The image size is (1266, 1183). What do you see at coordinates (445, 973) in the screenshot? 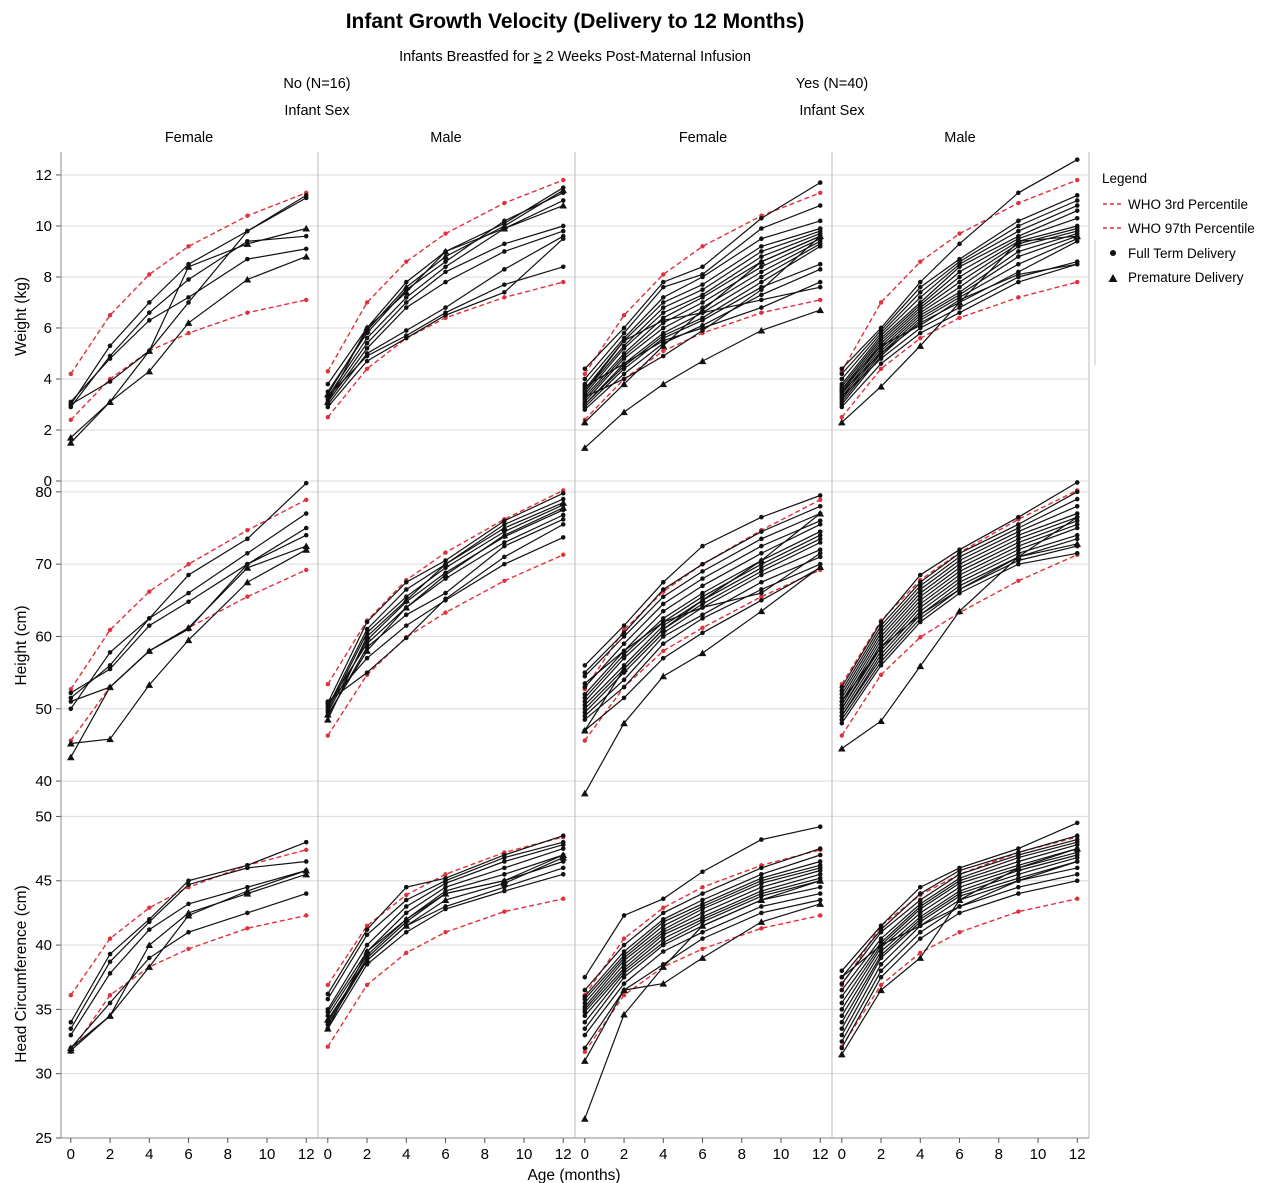
I see `who-3rd-percentile-line` at bounding box center [445, 973].